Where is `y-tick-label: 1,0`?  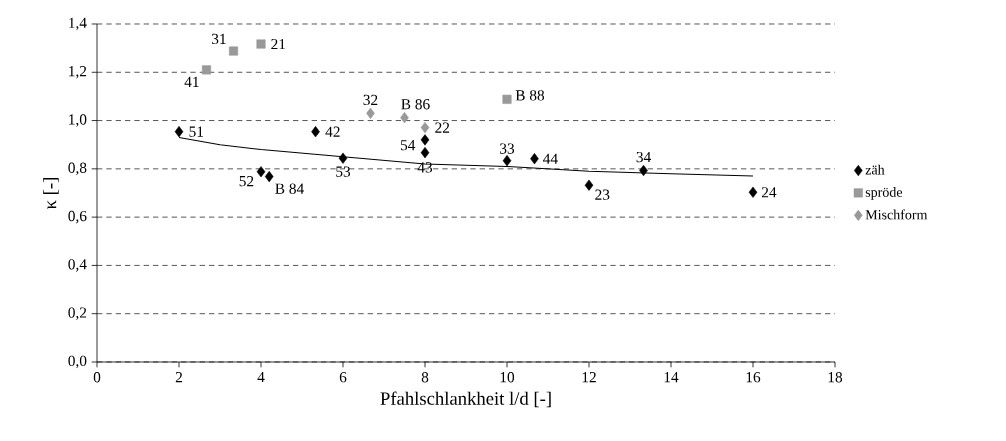
y-tick-label: 1,0 is located at coordinates (78, 120).